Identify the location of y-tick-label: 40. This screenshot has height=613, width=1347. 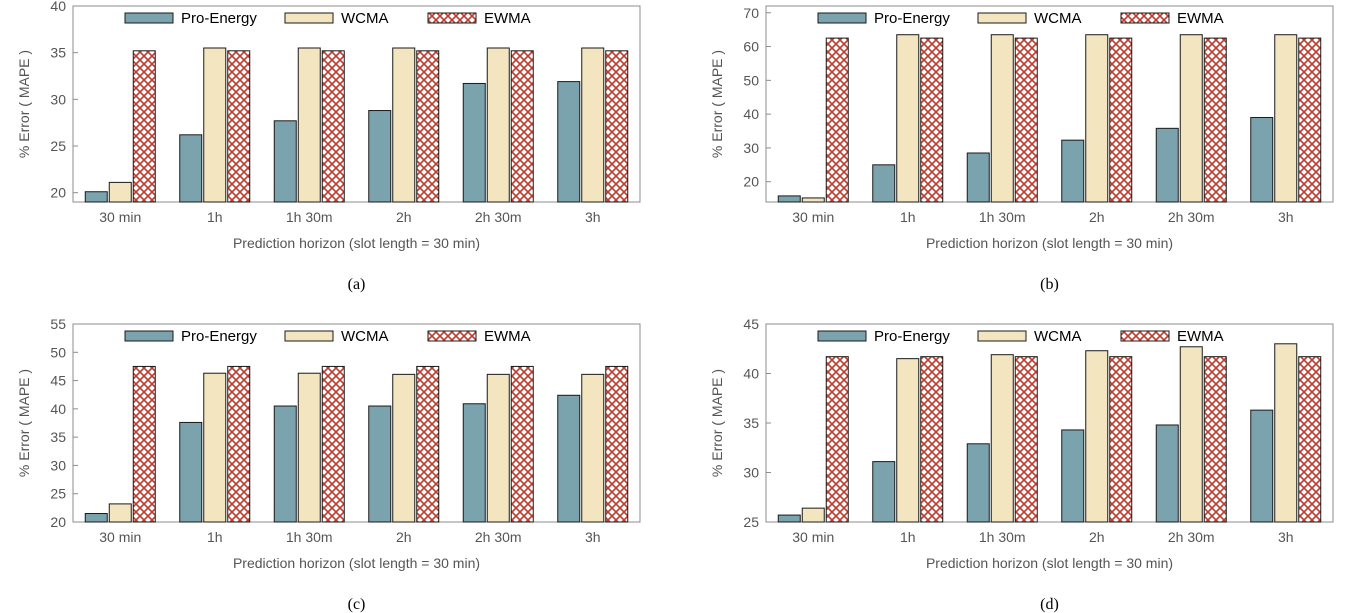
(58, 7).